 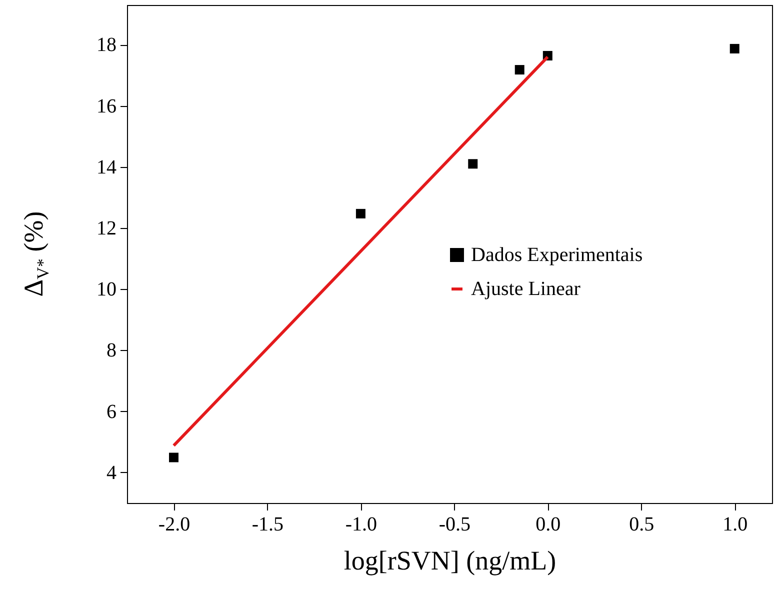 What do you see at coordinates (106, 289) in the screenshot?
I see `y-tick-label: 10` at bounding box center [106, 289].